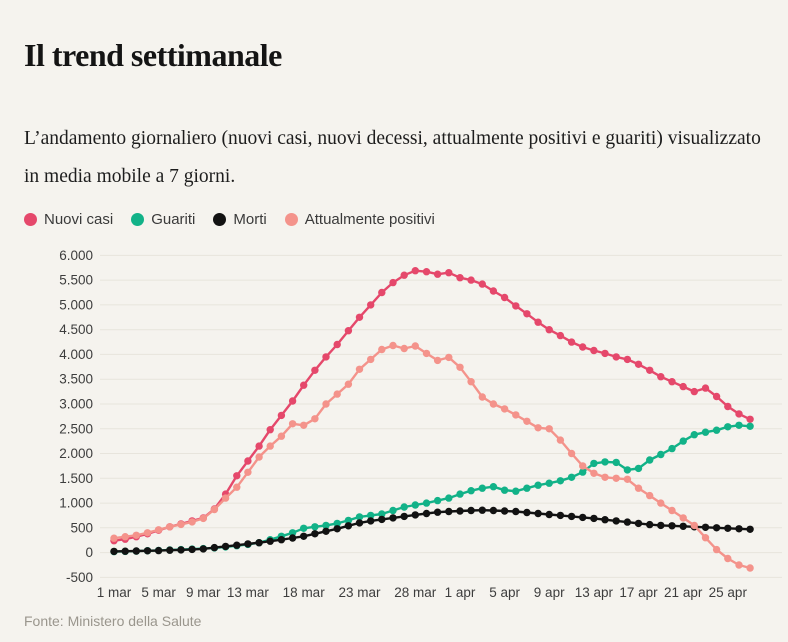 The height and width of the screenshot is (642, 788). What do you see at coordinates (240, 219) in the screenshot?
I see `legend-item-morti: Morti` at bounding box center [240, 219].